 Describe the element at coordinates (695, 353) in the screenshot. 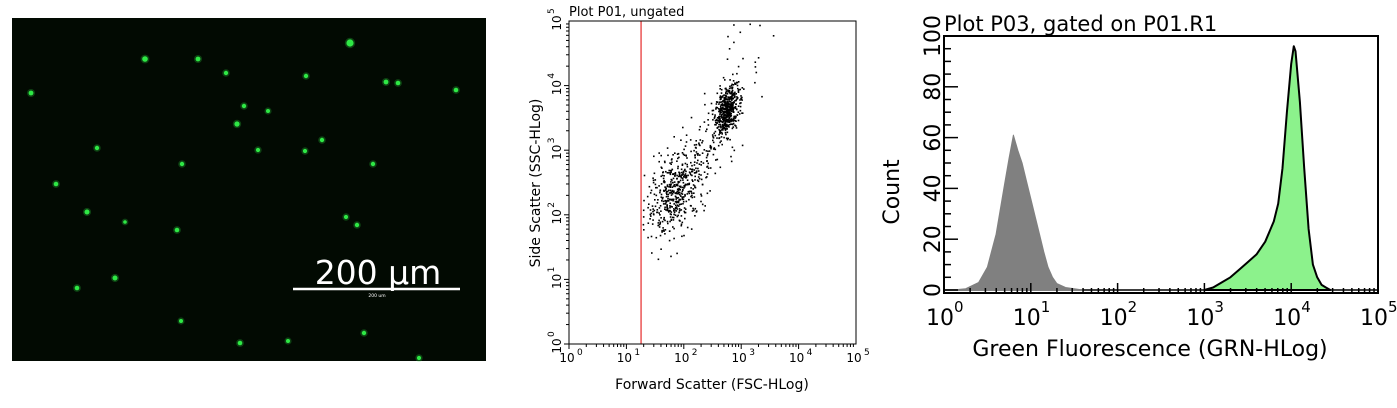

I see `scatter-x-tick-exponent: 2` at that location.